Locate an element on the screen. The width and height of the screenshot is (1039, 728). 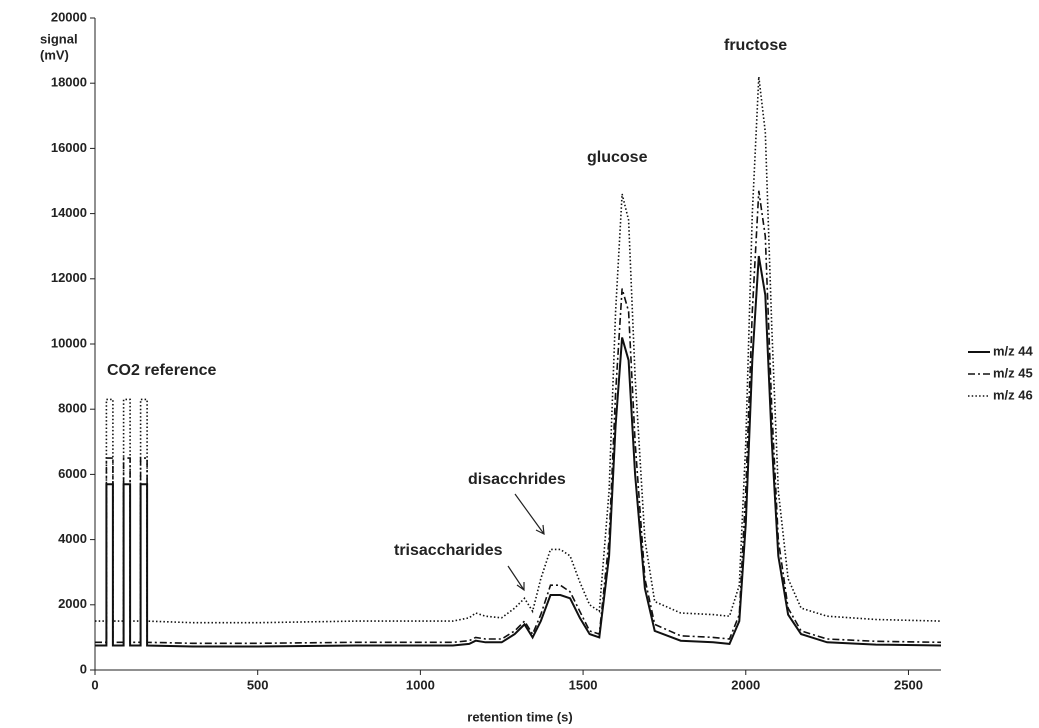
y-tick-label: 2000 is located at coordinates (72, 603).